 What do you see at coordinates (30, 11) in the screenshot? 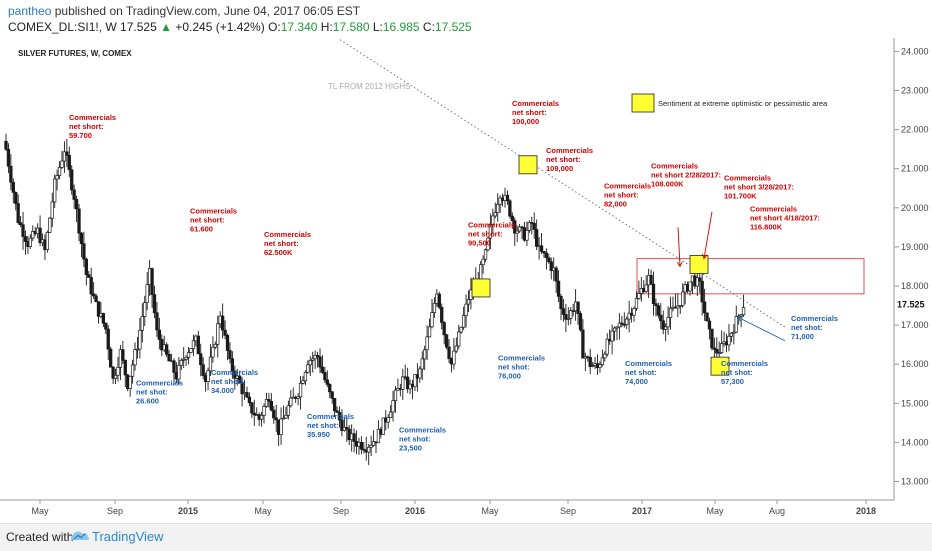
I see `author-link: pantheo` at bounding box center [30, 11].